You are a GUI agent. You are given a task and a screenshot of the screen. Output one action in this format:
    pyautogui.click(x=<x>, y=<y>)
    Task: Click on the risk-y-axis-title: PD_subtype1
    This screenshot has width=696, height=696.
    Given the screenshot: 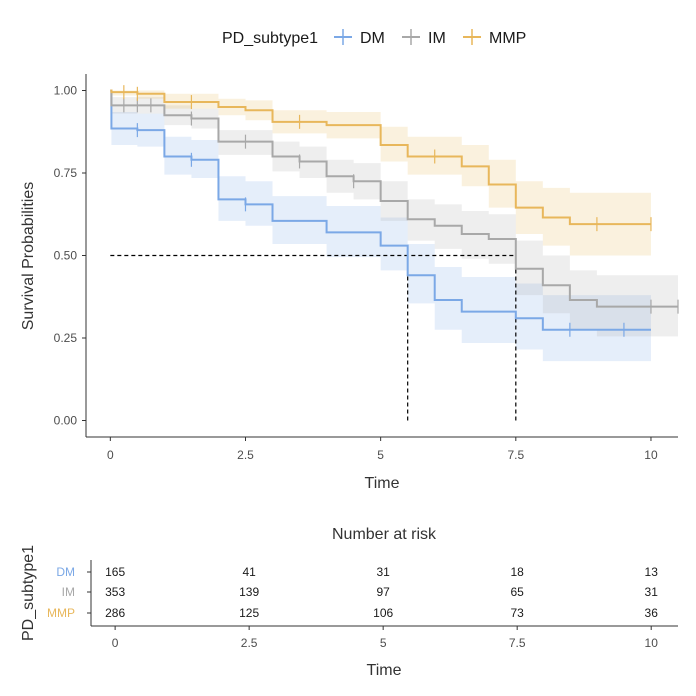 What is the action you would take?
    pyautogui.click(x=28, y=593)
    